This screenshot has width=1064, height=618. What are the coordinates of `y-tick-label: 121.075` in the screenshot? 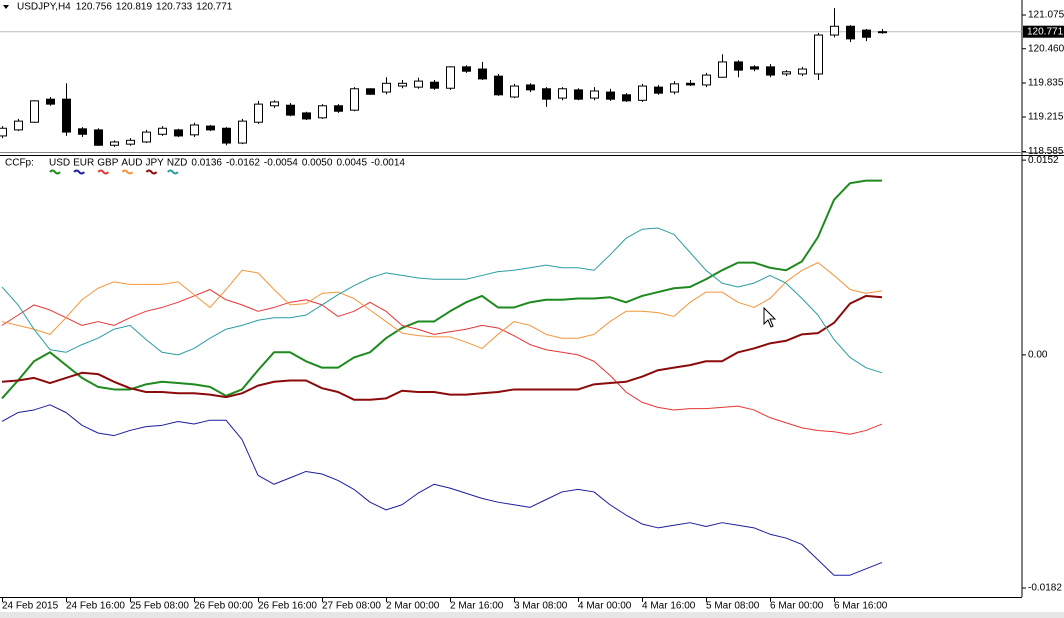 It's located at (1046, 15).